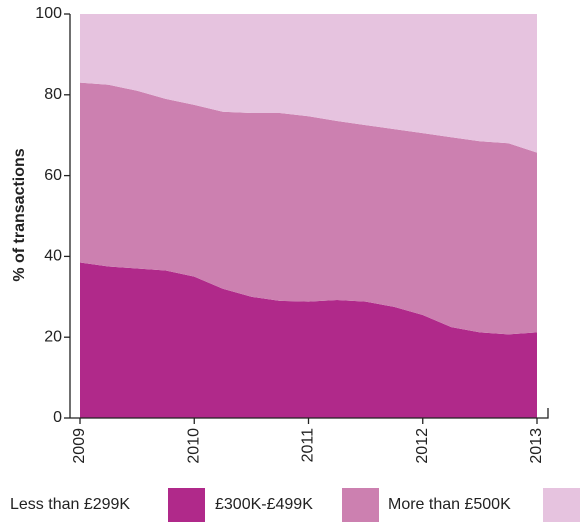 The image size is (585, 524). I want to click on y-tick-label: 80, so click(53, 94).